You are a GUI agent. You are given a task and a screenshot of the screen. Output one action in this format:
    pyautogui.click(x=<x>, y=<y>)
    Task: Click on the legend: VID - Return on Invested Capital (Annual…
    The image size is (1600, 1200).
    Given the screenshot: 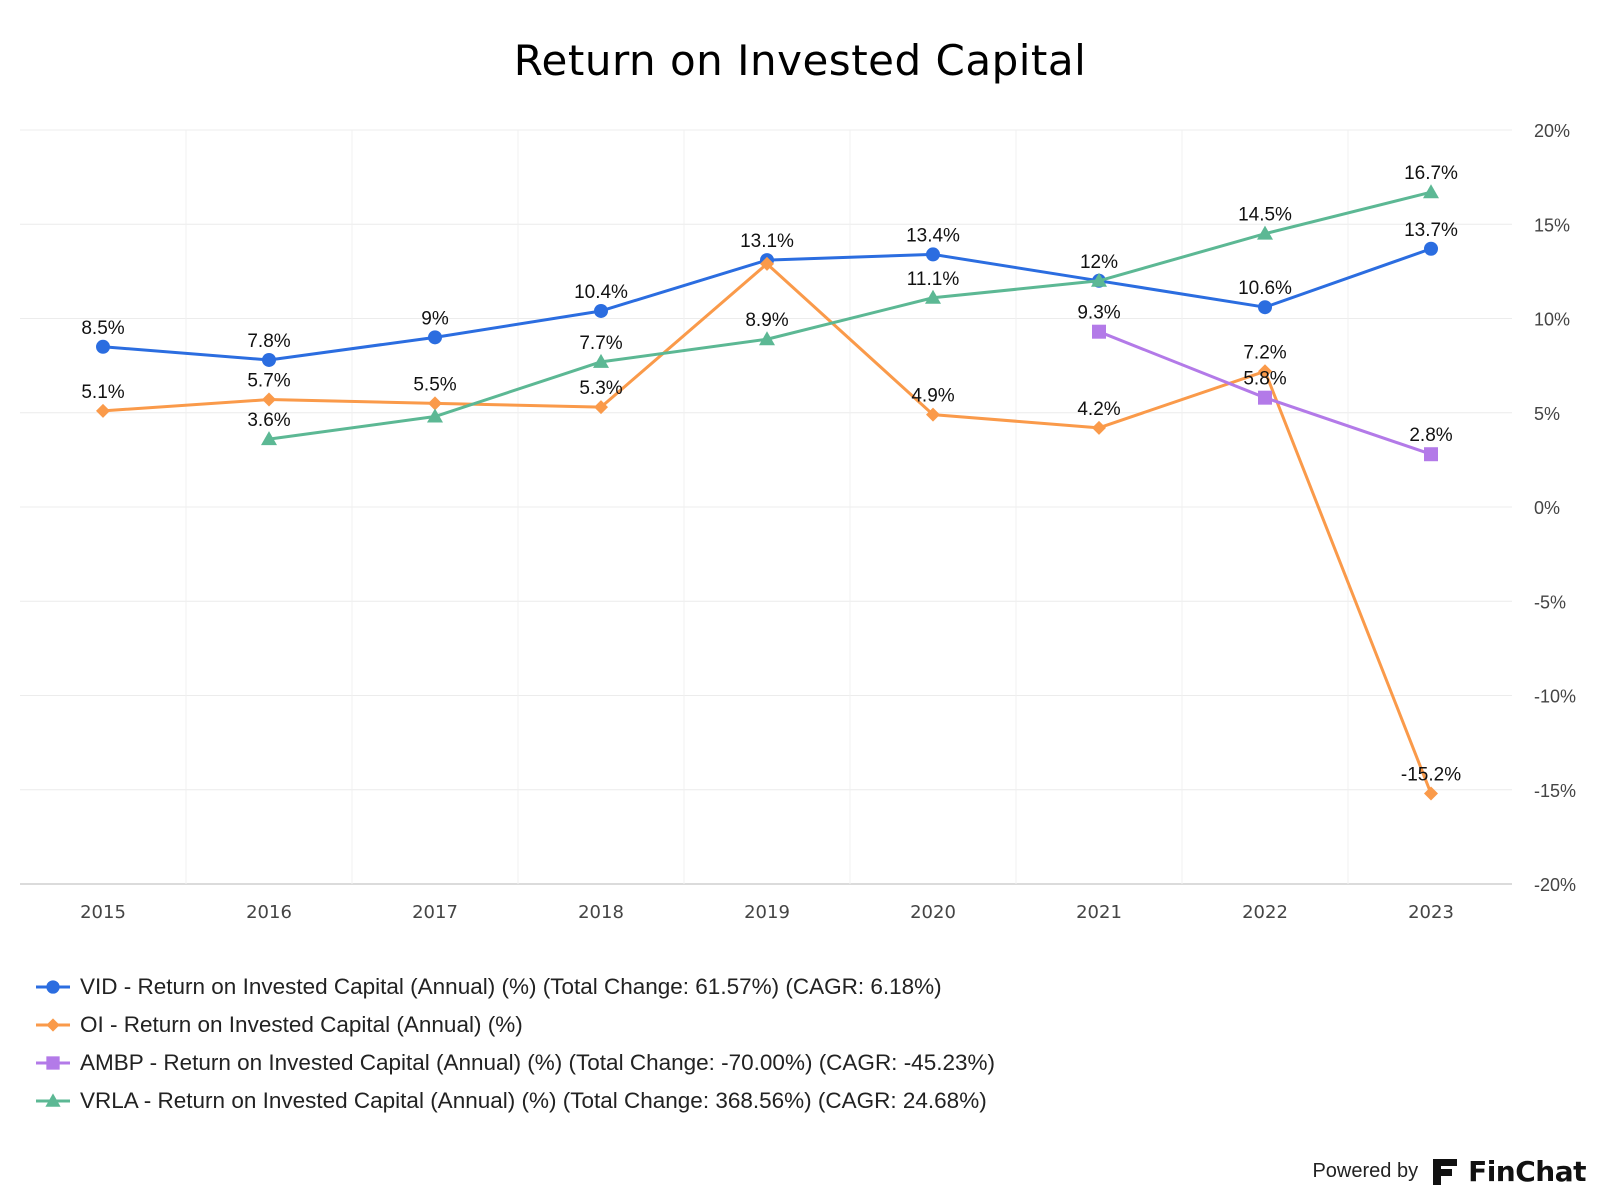 What is the action you would take?
    pyautogui.click(x=515, y=1044)
    